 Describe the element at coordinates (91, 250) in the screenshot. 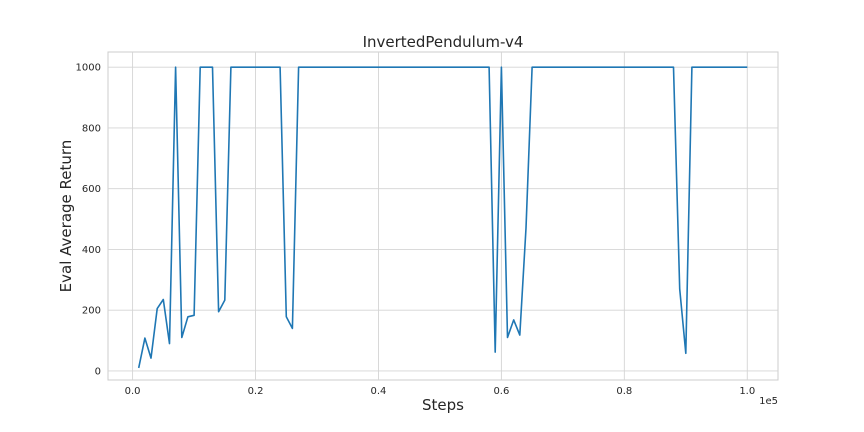

I see `y-tick-label: 400` at that location.